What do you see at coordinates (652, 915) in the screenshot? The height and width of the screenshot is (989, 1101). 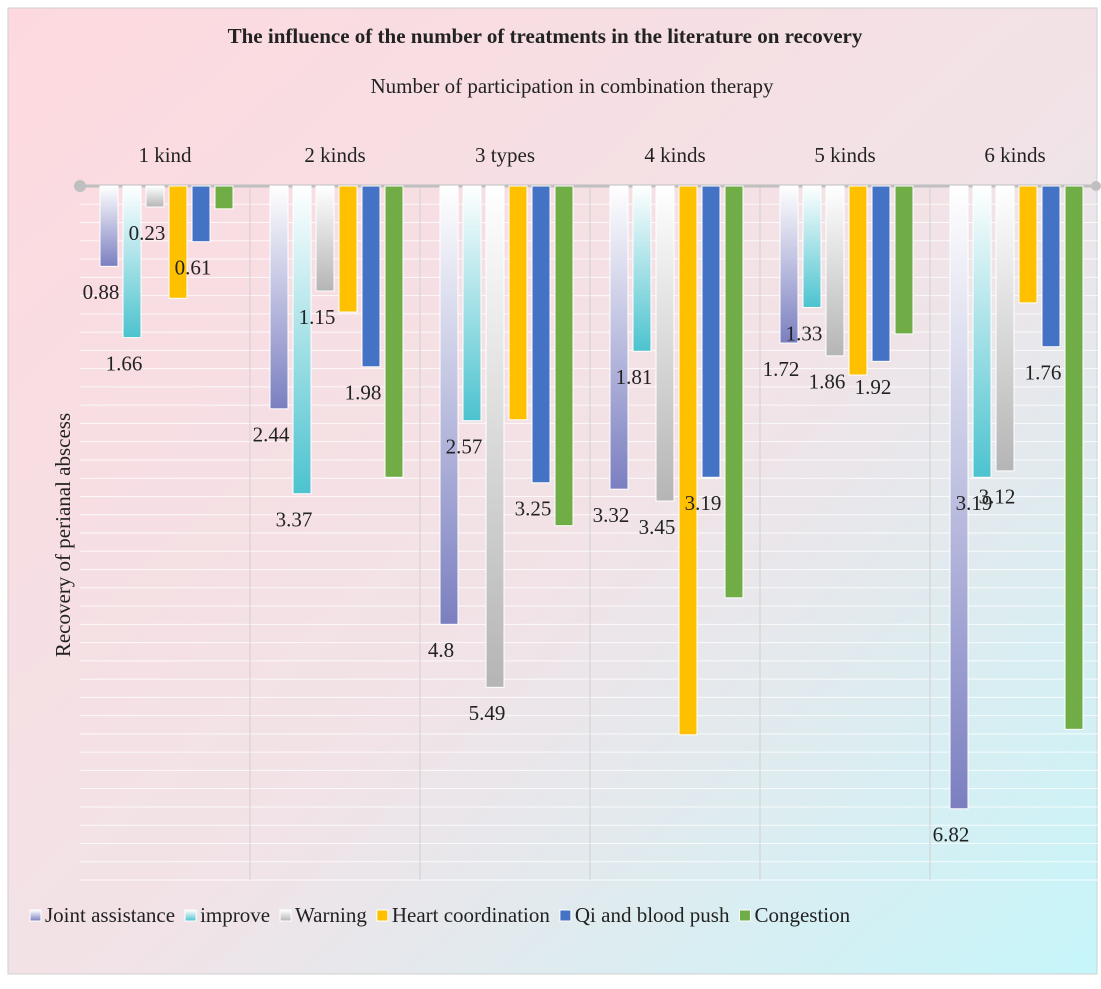 I see `legend-label: Qi and blood push` at bounding box center [652, 915].